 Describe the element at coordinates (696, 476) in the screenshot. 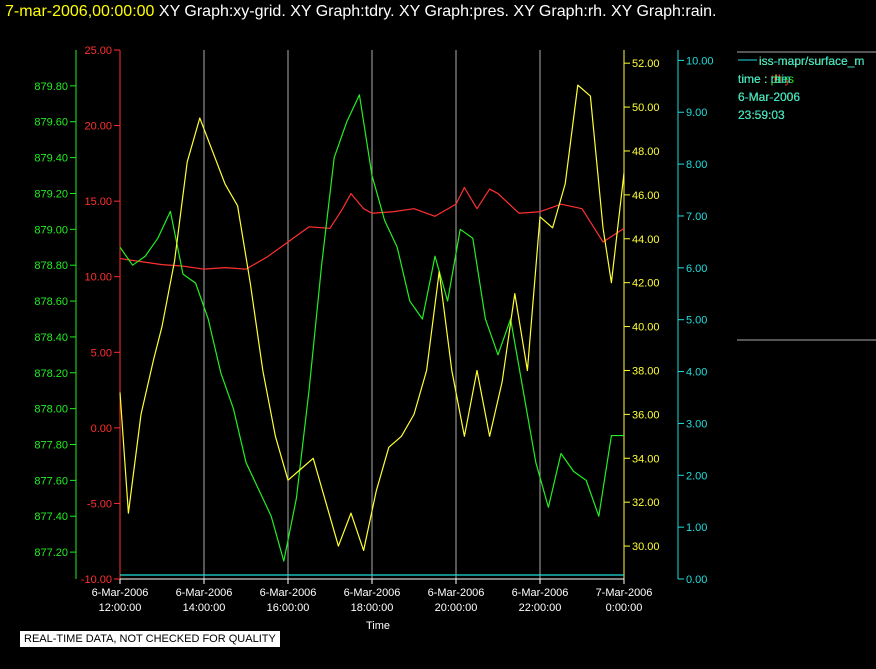

I see `rain-tick-label: 2.00` at that location.